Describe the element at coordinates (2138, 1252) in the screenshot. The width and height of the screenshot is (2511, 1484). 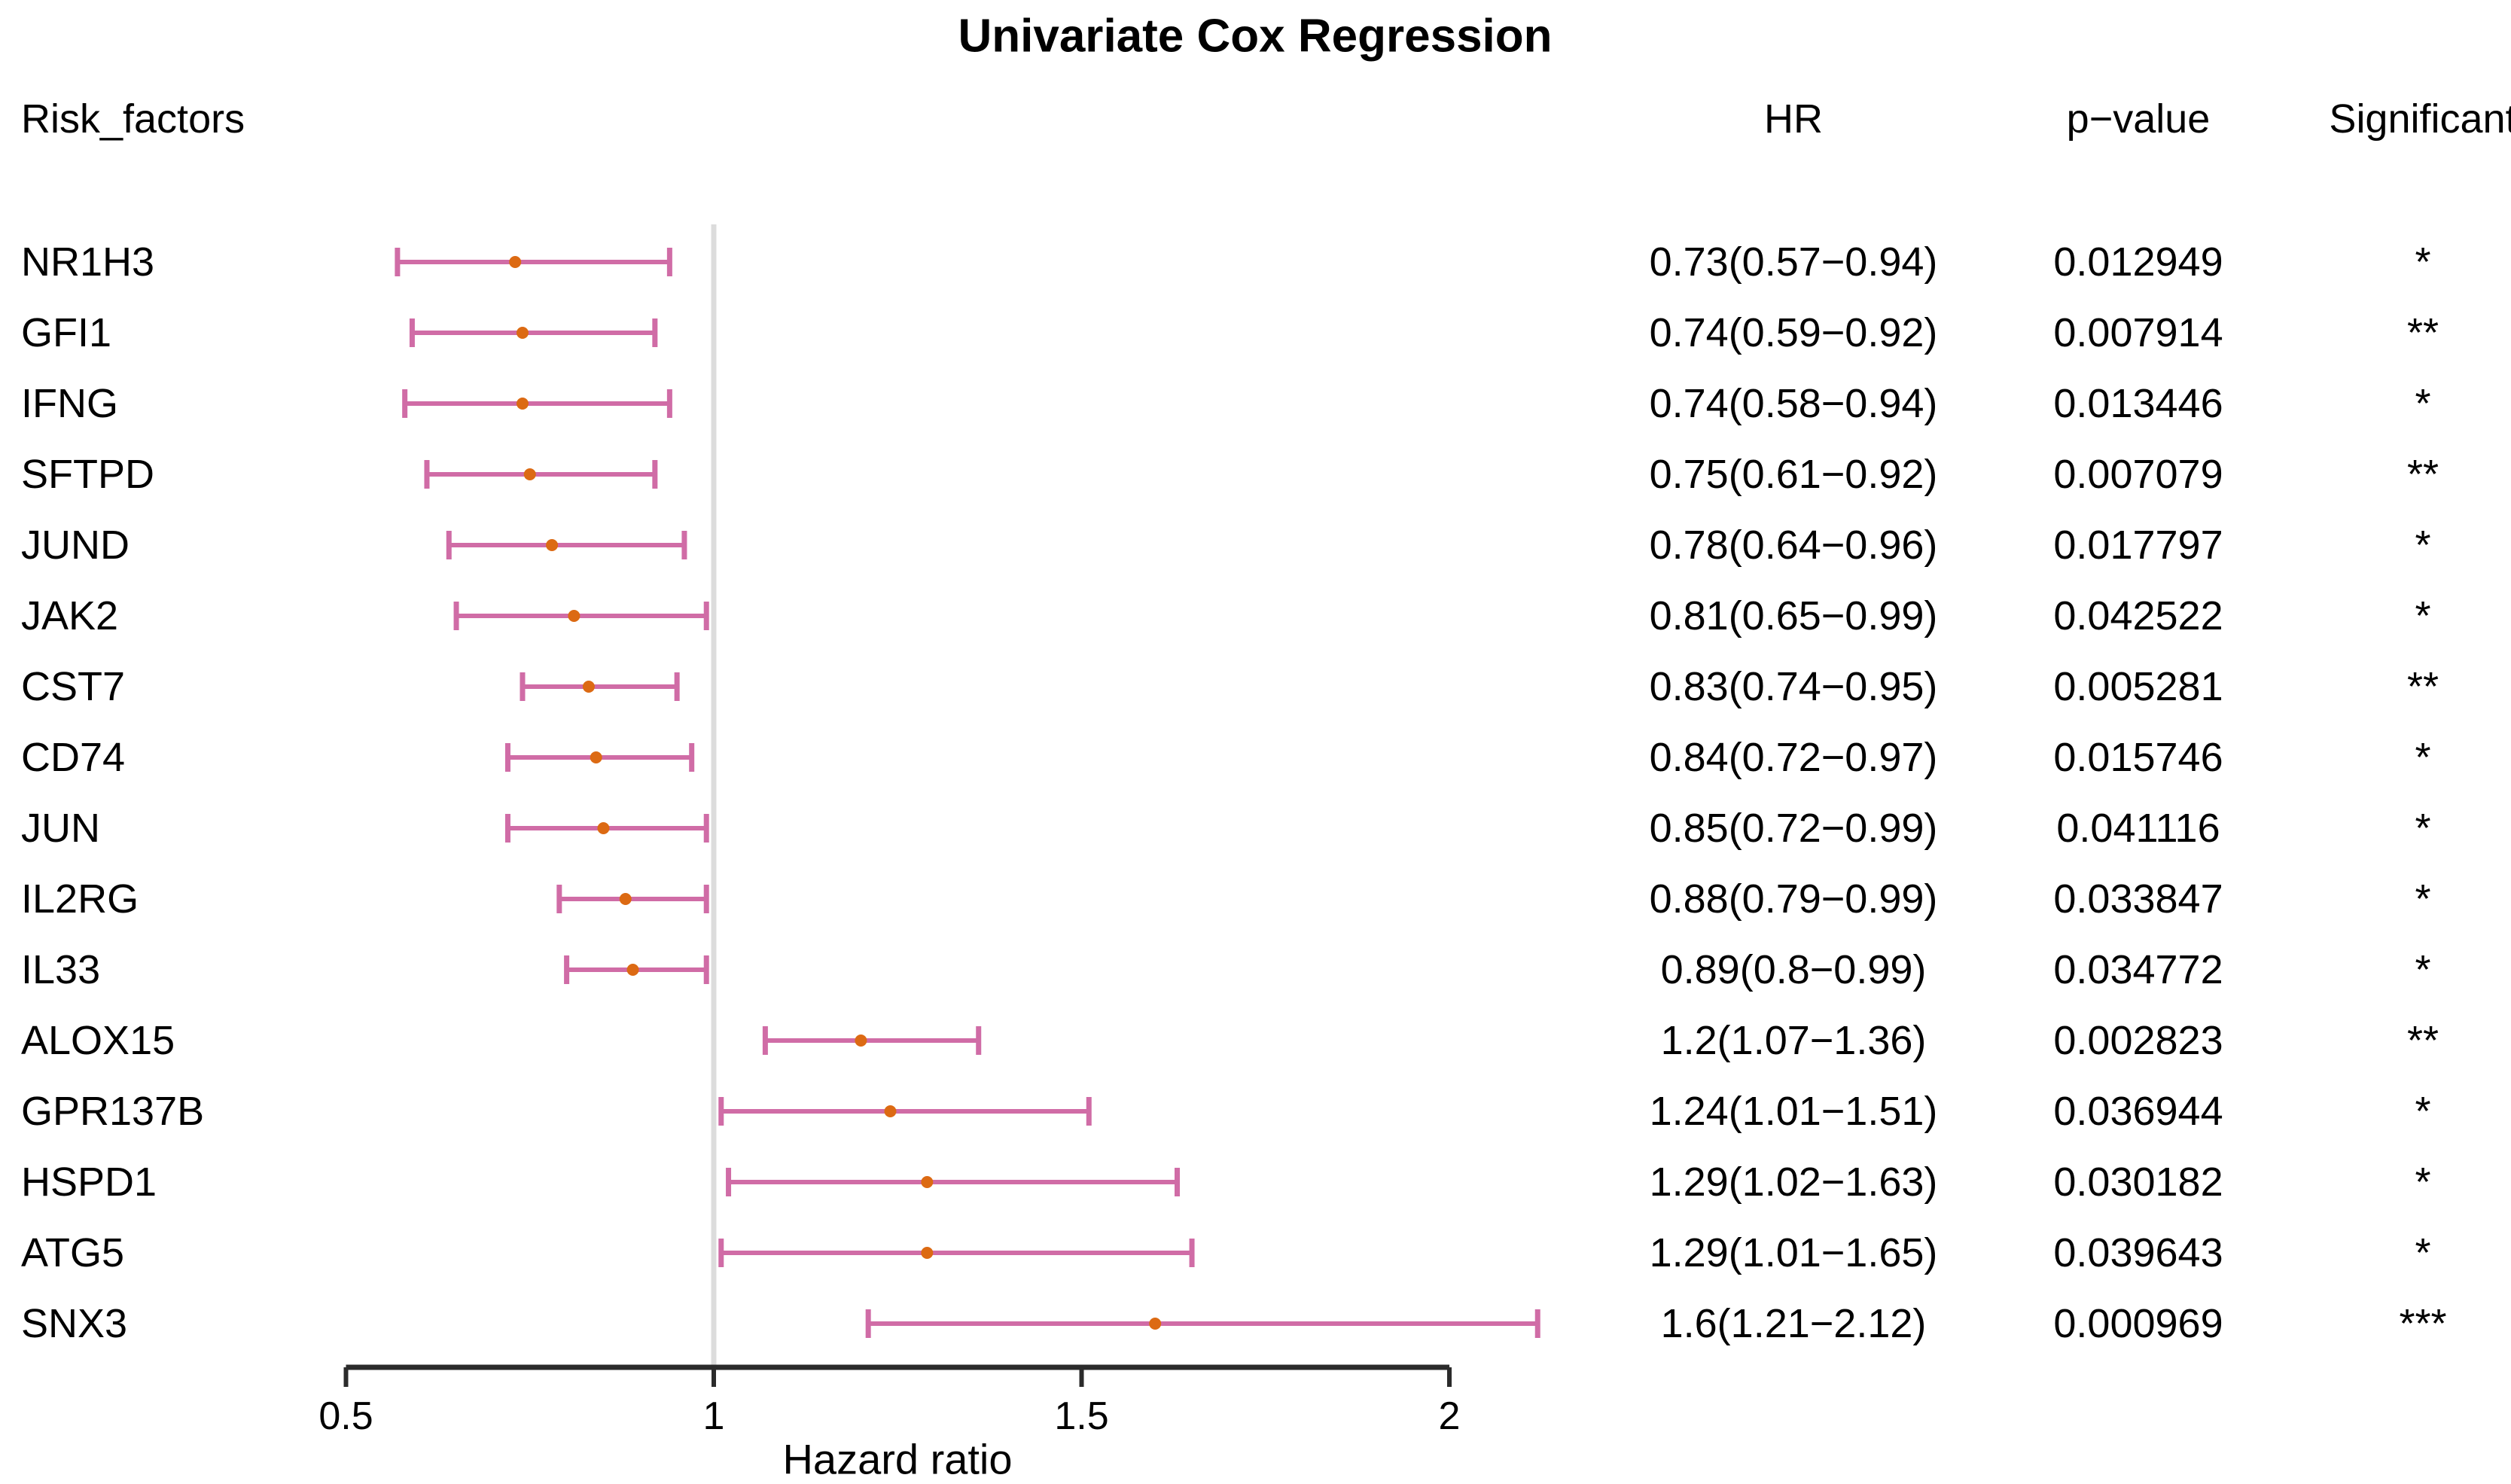
I see `p-value: 0.039643` at that location.